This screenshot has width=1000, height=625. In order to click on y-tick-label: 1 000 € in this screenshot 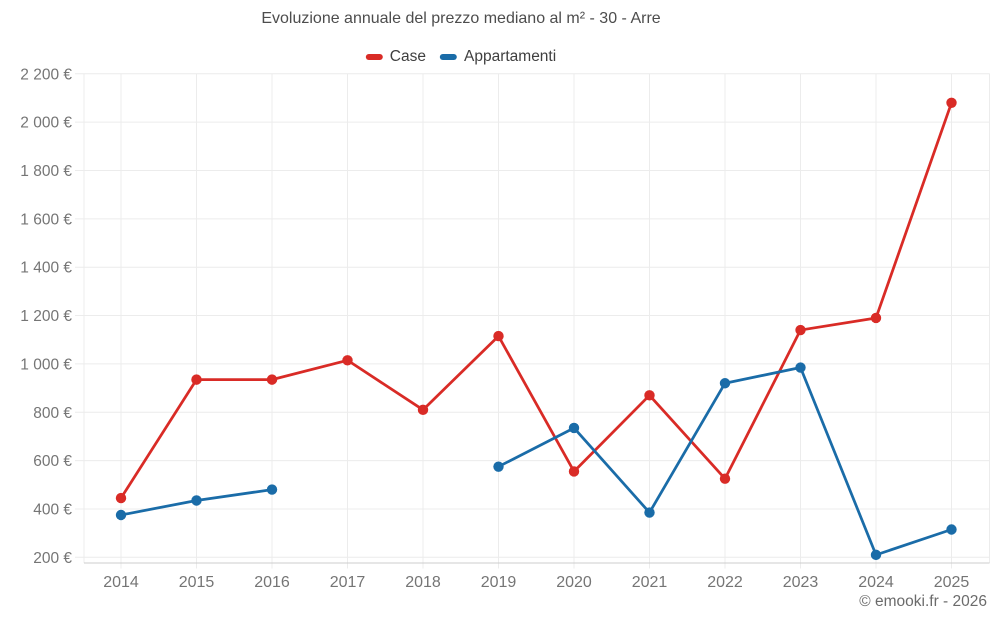, I will do `click(46, 364)`.